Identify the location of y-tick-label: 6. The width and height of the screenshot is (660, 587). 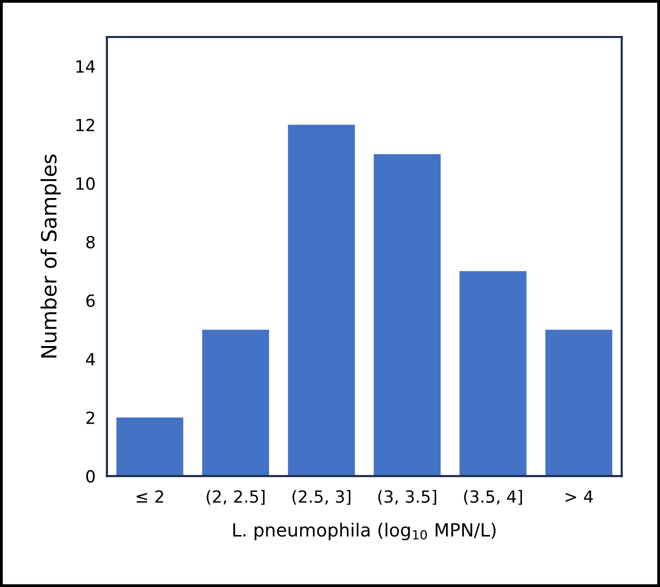
(90, 300).